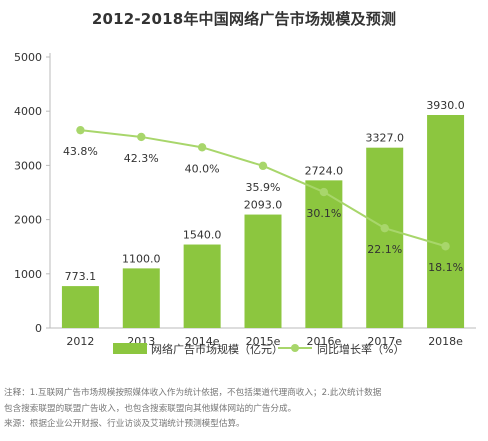 This screenshot has height=441, width=488. I want to click on growth-value-label: 35.9%, so click(263, 187).